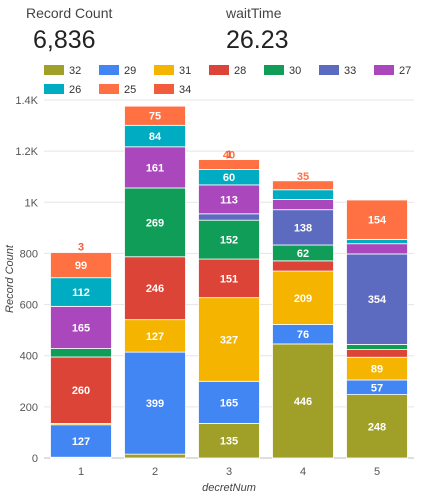 This screenshot has width=438, height=500. I want to click on y-tick-label: 1.2K, so click(26, 152).